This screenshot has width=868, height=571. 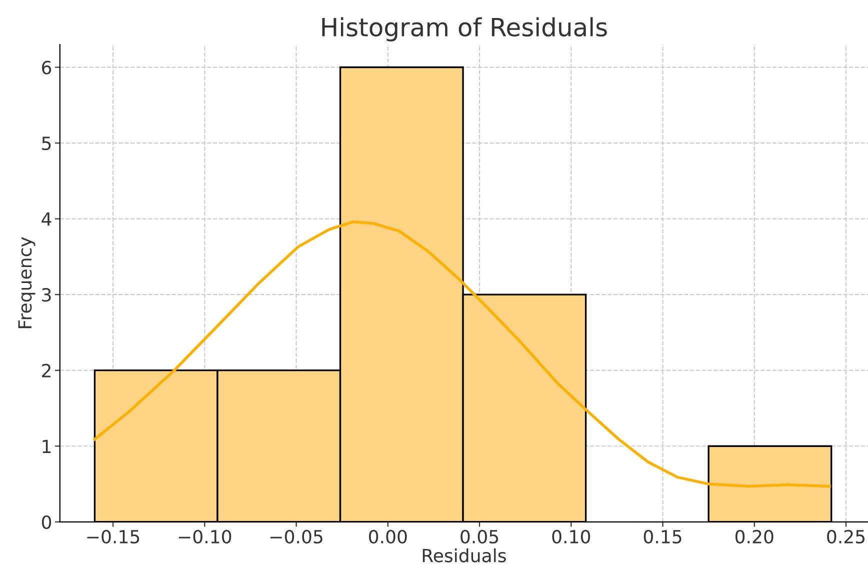 I want to click on y-tick-label: 3, so click(x=46, y=295).